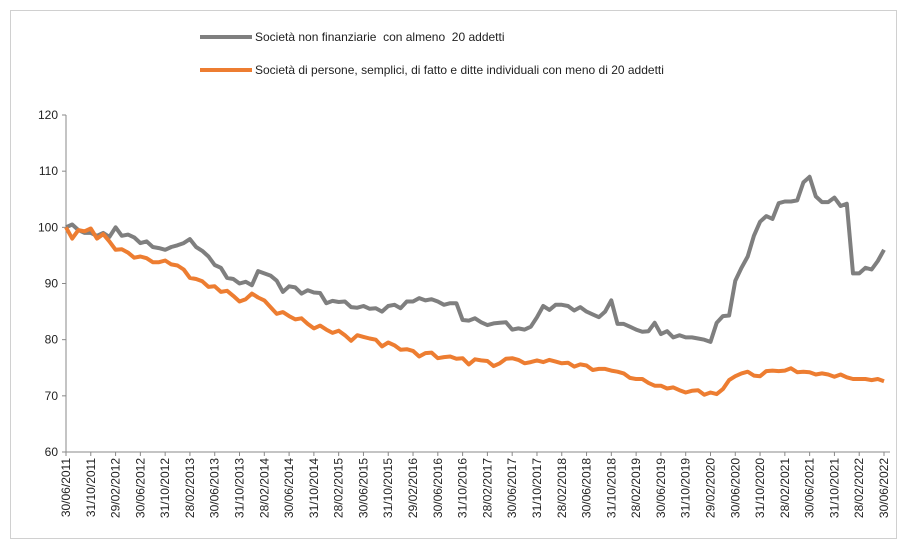  What do you see at coordinates (686, 488) in the screenshot?
I see `x-tick-label: 31/10/2019` at bounding box center [686, 488].